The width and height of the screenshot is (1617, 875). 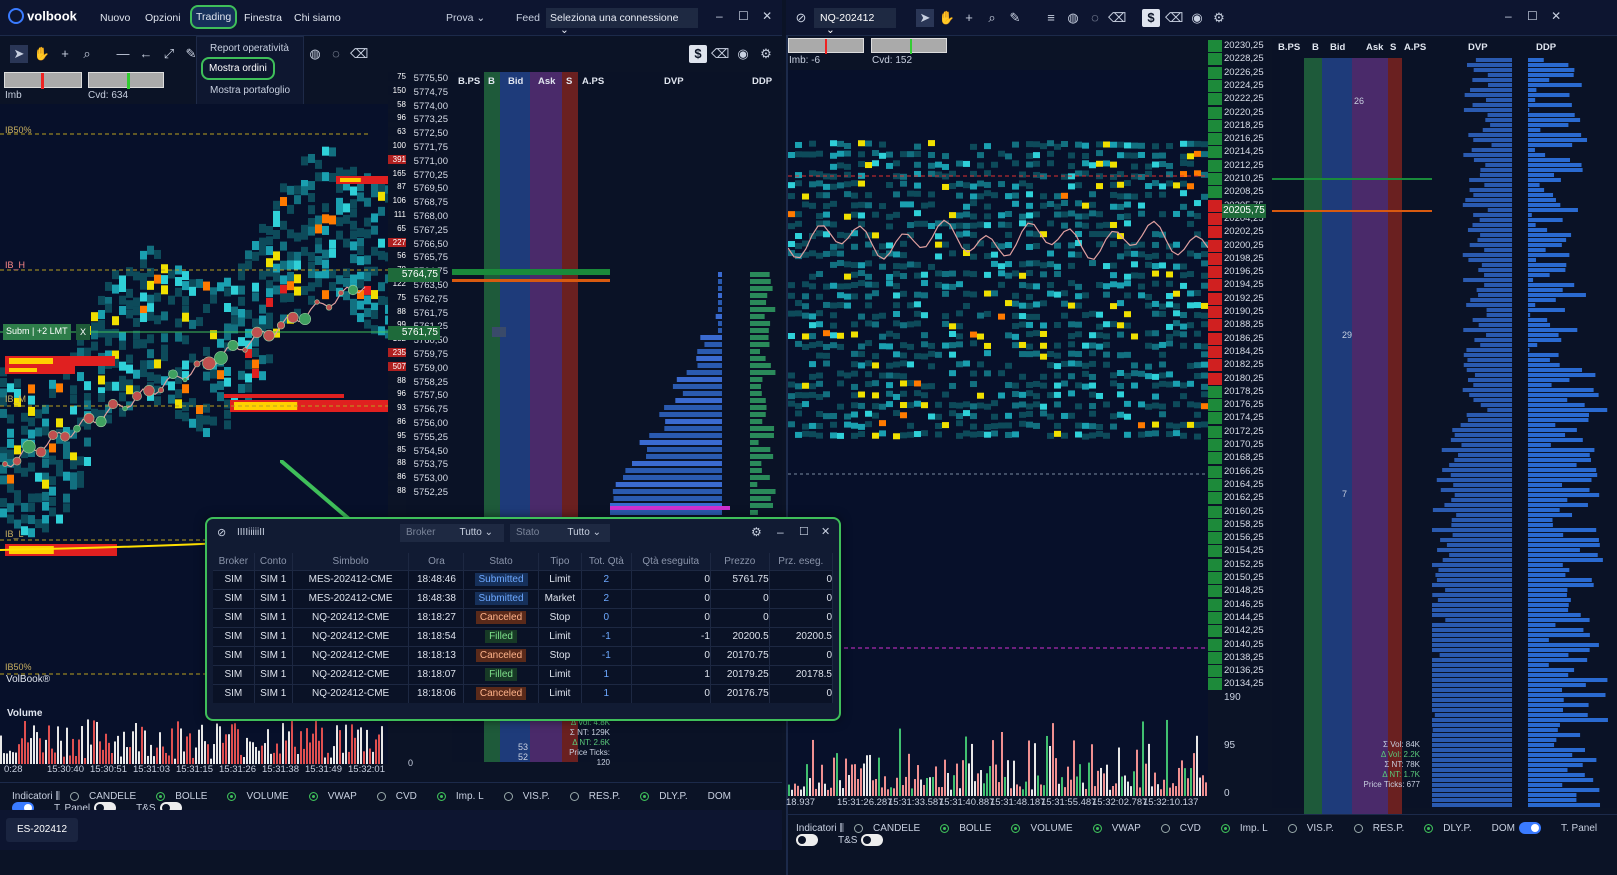 What do you see at coordinates (213, 17) in the screenshot?
I see `menu-trading: Trading` at bounding box center [213, 17].